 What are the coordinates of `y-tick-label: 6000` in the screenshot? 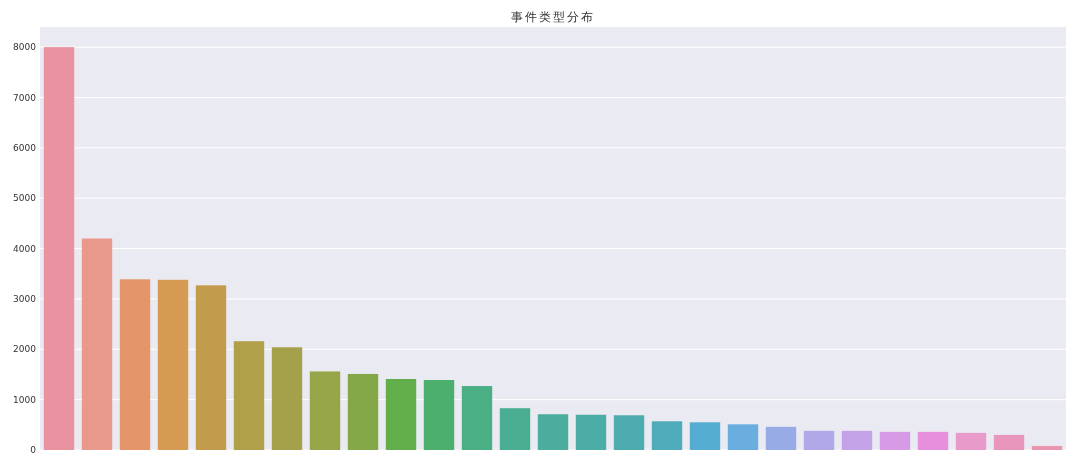 It's located at (25, 147).